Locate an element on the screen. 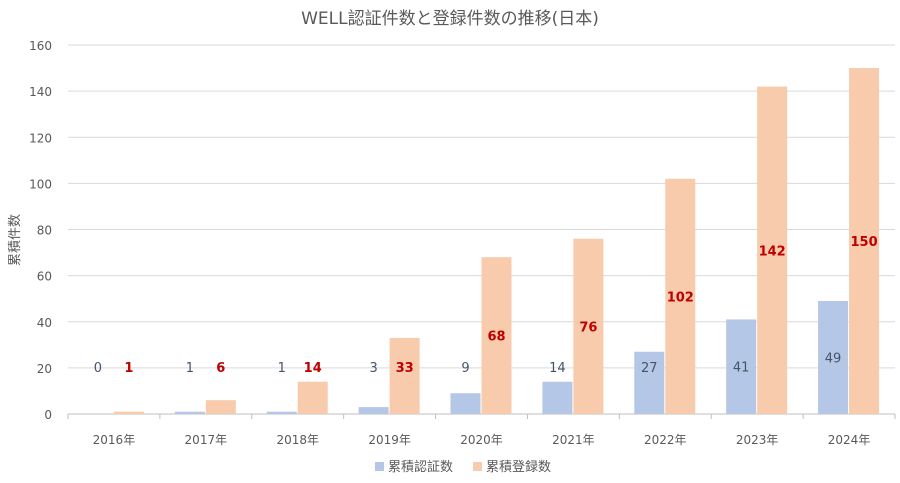 The image size is (900, 483). data-label: 49 is located at coordinates (833, 358).